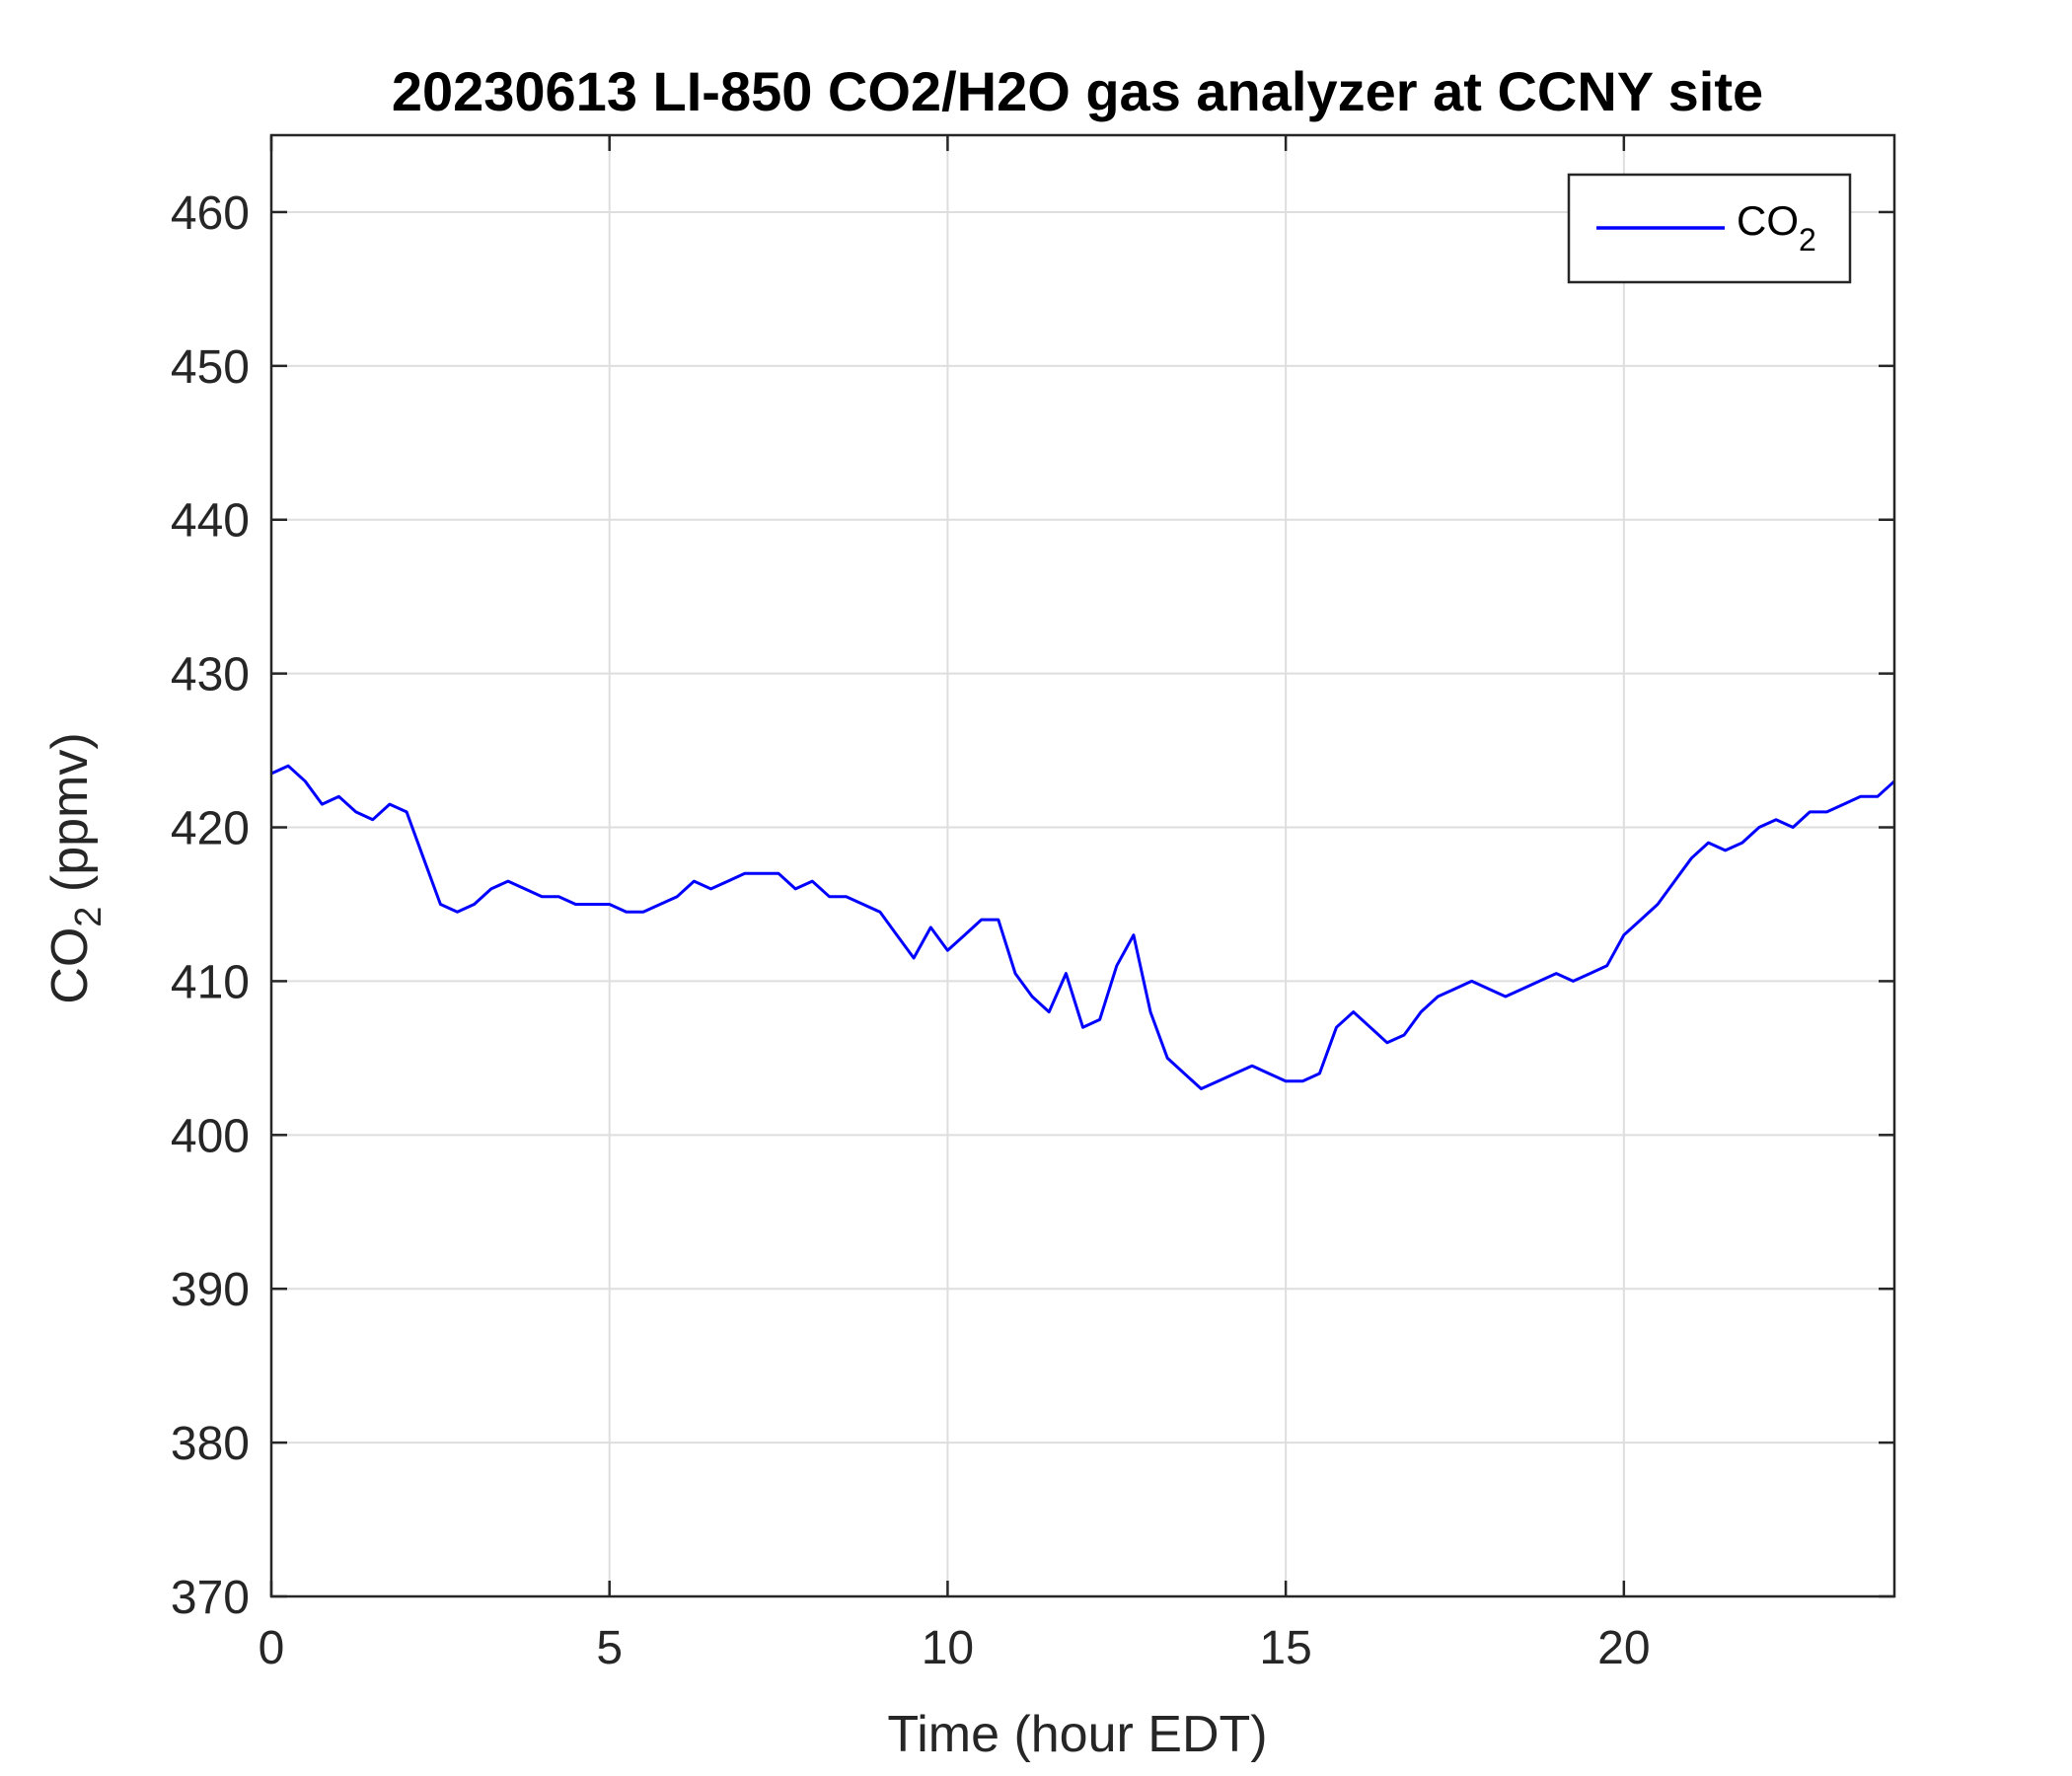 The image size is (2072, 1776). What do you see at coordinates (610, 1648) in the screenshot?
I see `x-tick-label: 5` at bounding box center [610, 1648].